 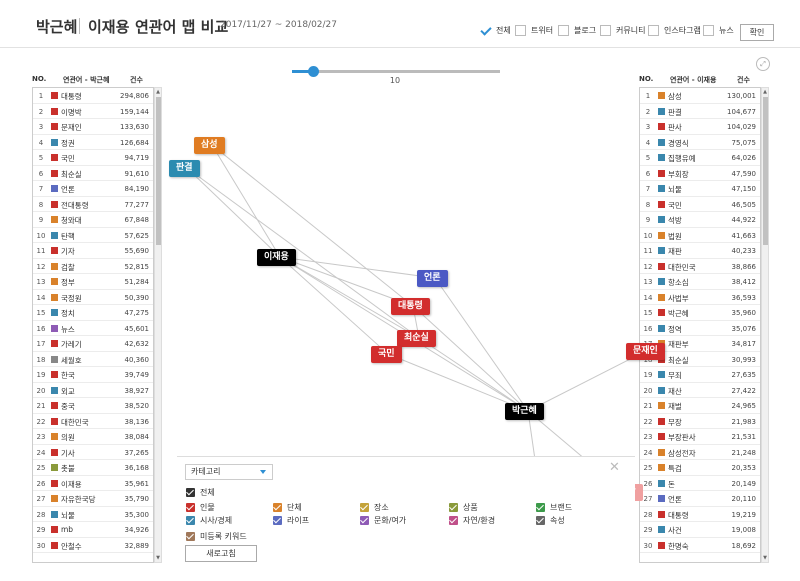 I want to click on right-scrollbar: ▲ ▼, so click(x=765, y=325).